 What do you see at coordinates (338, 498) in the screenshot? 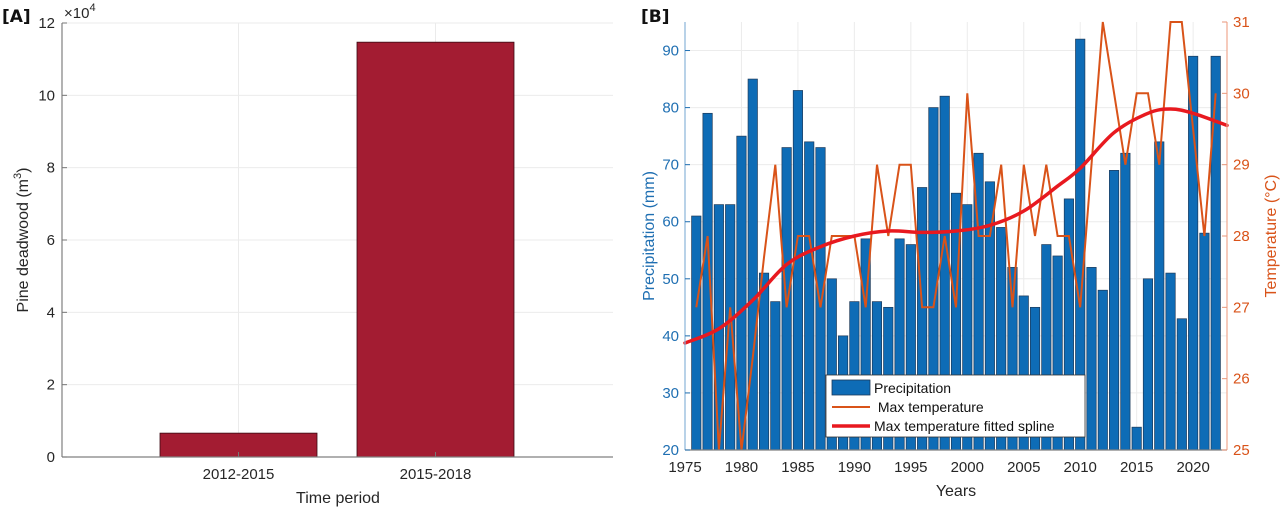
I see `panel-a-x-axis-title: Time period` at bounding box center [338, 498].